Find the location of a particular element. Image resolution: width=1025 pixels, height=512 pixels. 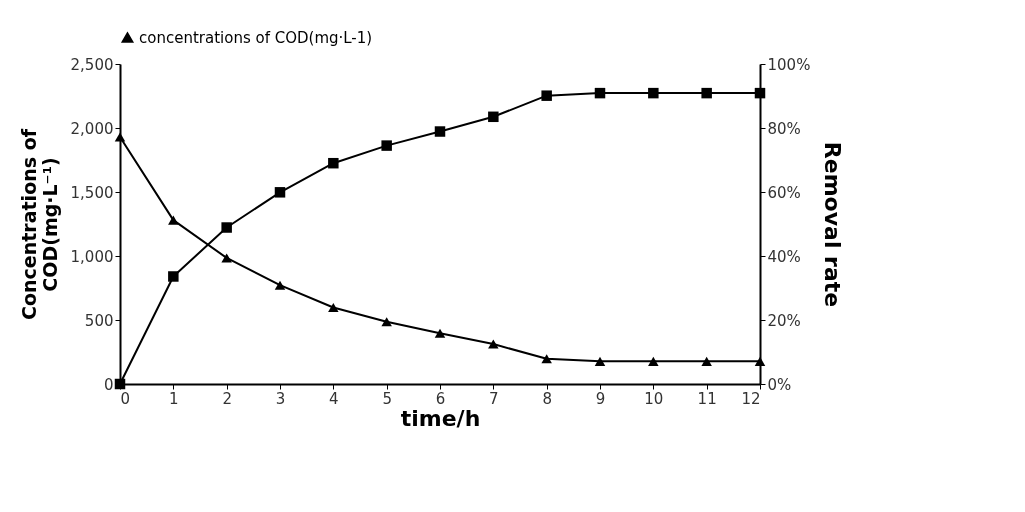

y2-tick-label: 60% is located at coordinates (784, 192).